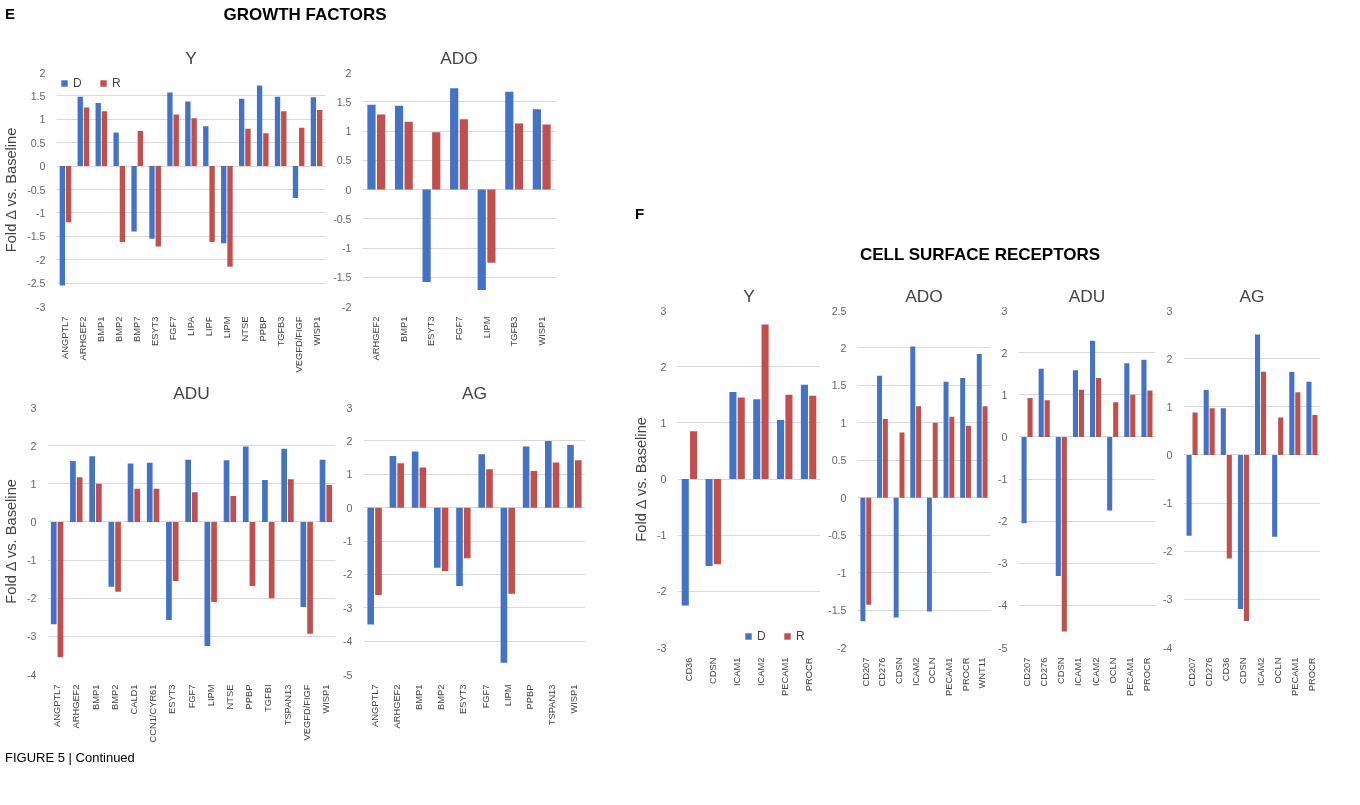  I want to click on x-tick-label: WNT11, so click(982, 673).